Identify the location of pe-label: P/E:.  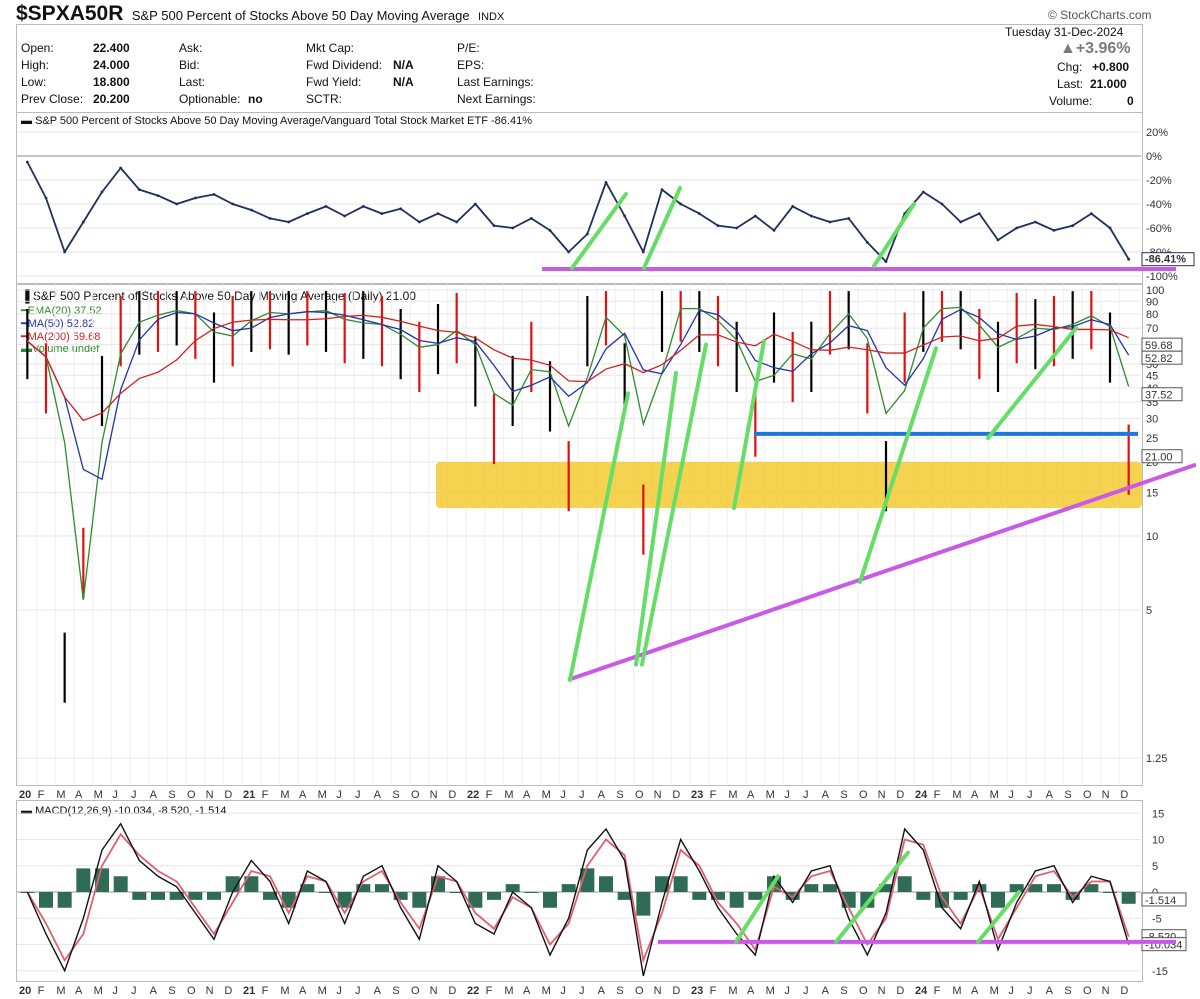
(468, 48).